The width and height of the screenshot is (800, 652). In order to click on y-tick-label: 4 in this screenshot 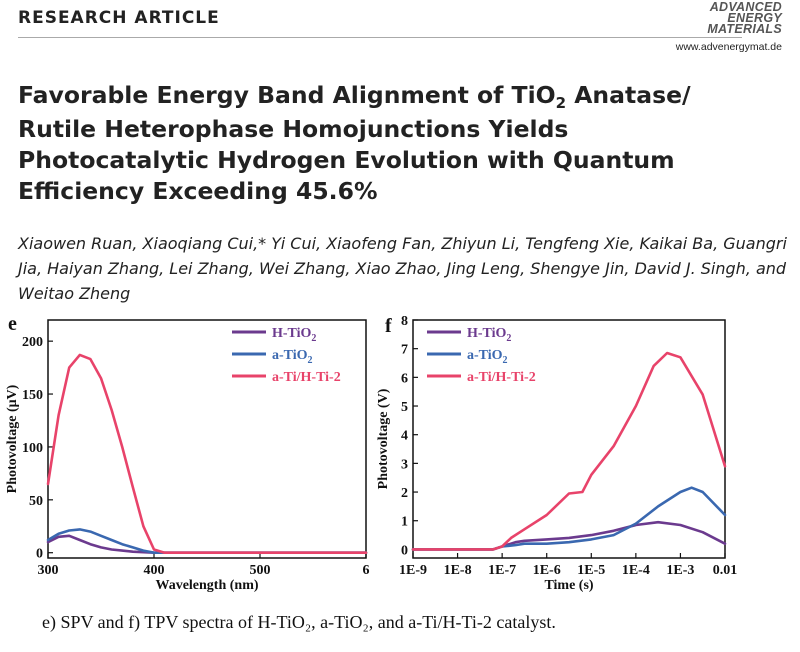, I will do `click(404, 436)`.